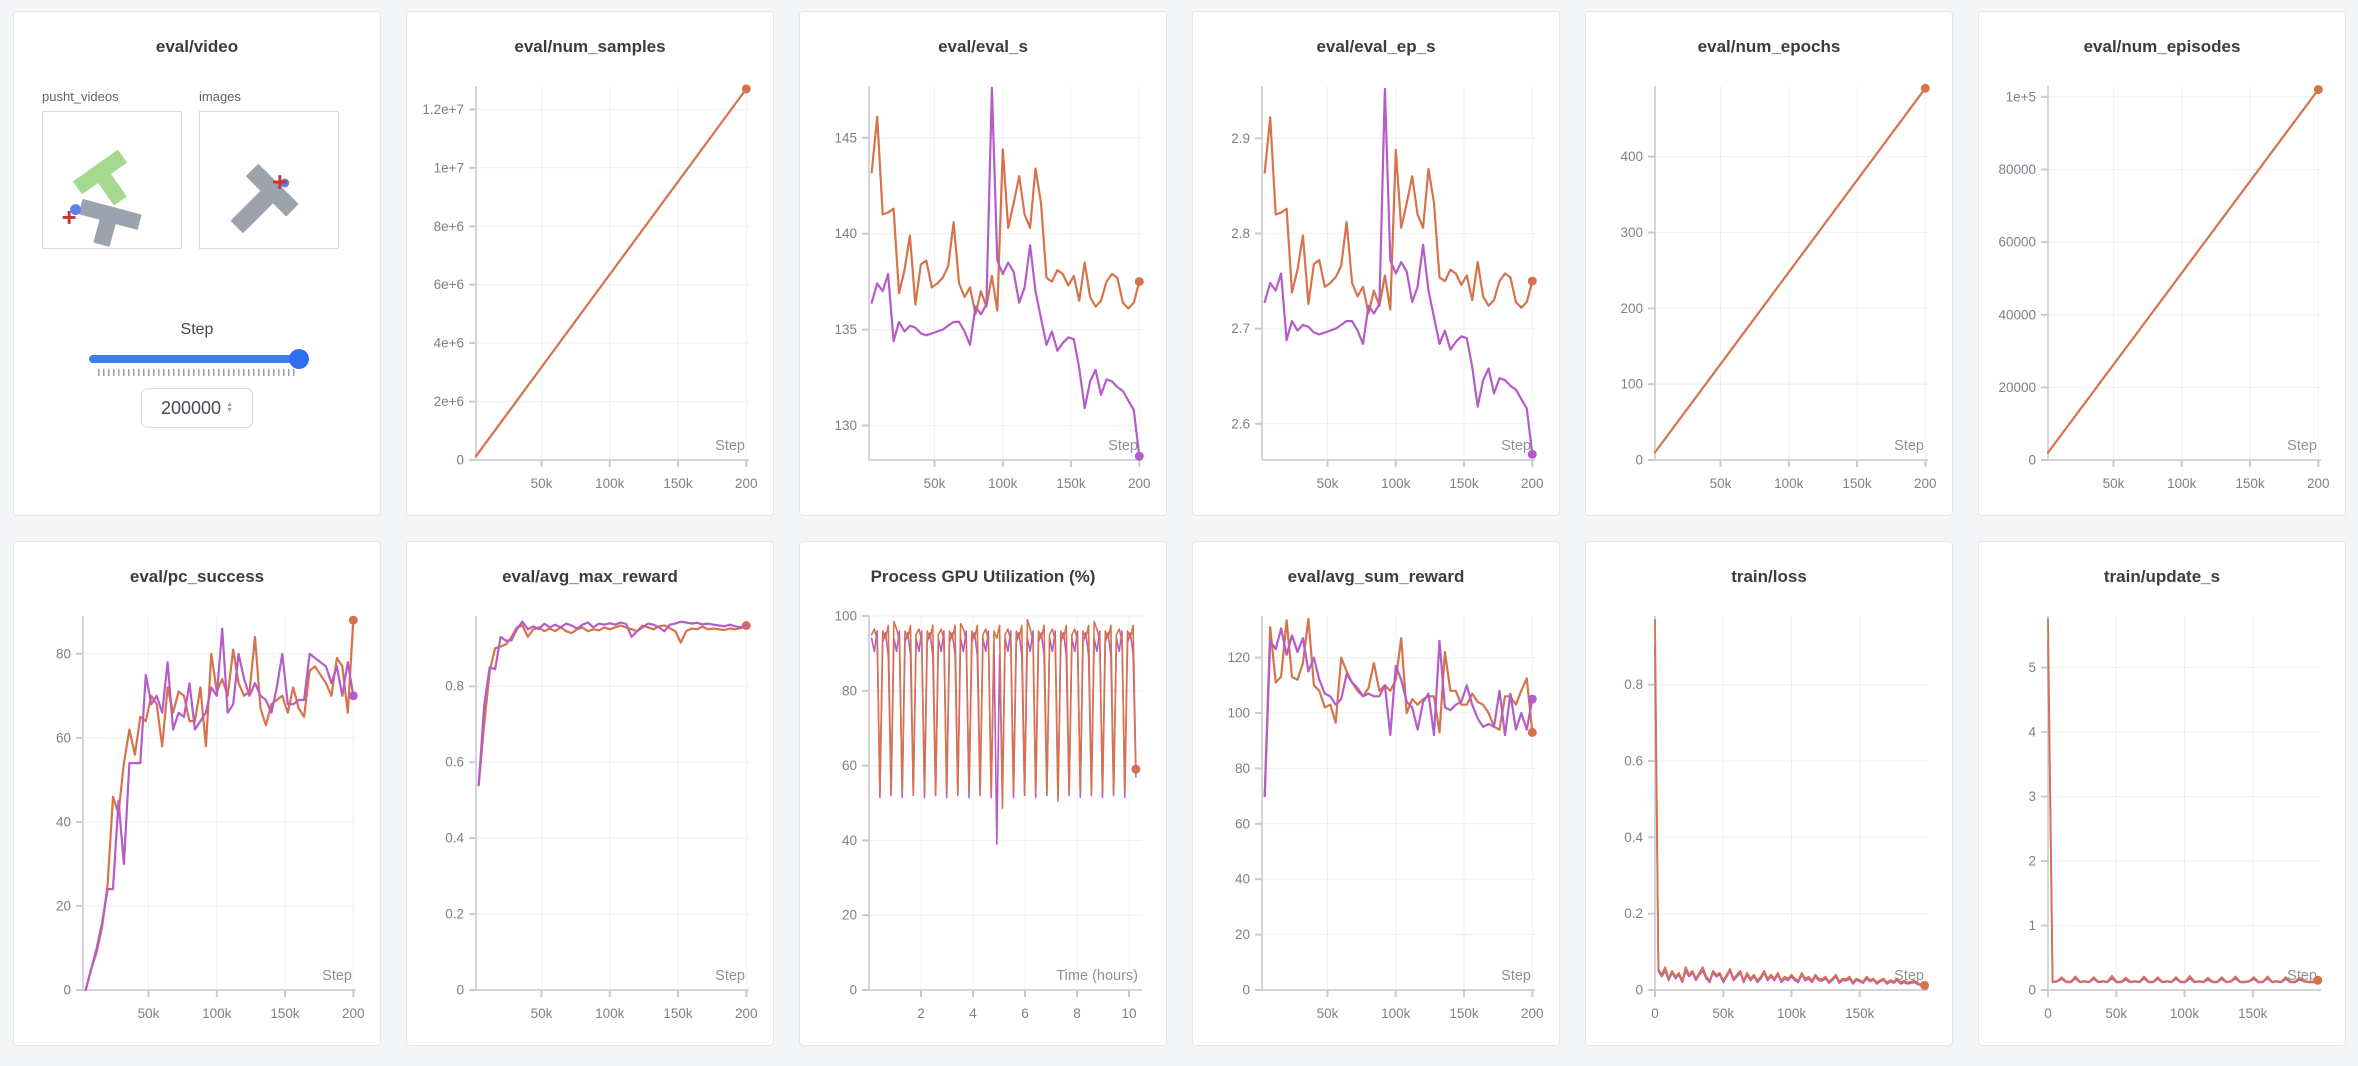 The image size is (2358, 1066). Describe the element at coordinates (1631, 308) in the screenshot. I see `y-tick-label: 200` at that location.